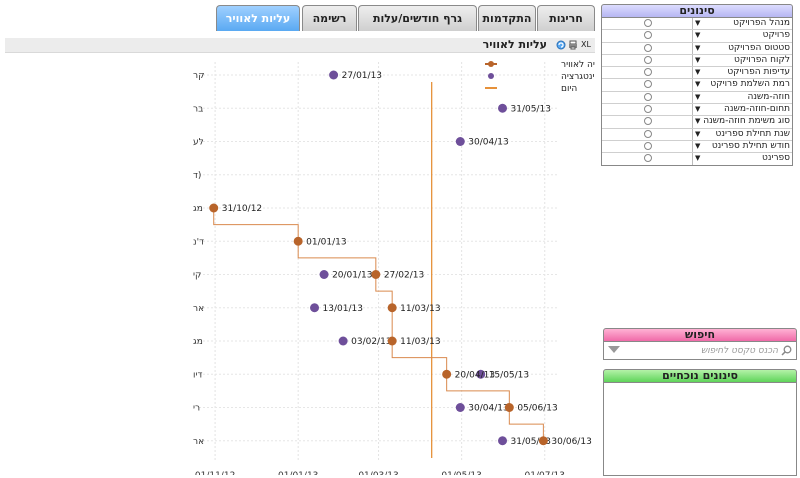  I want to click on search-title: חיפוש, so click(700, 335).